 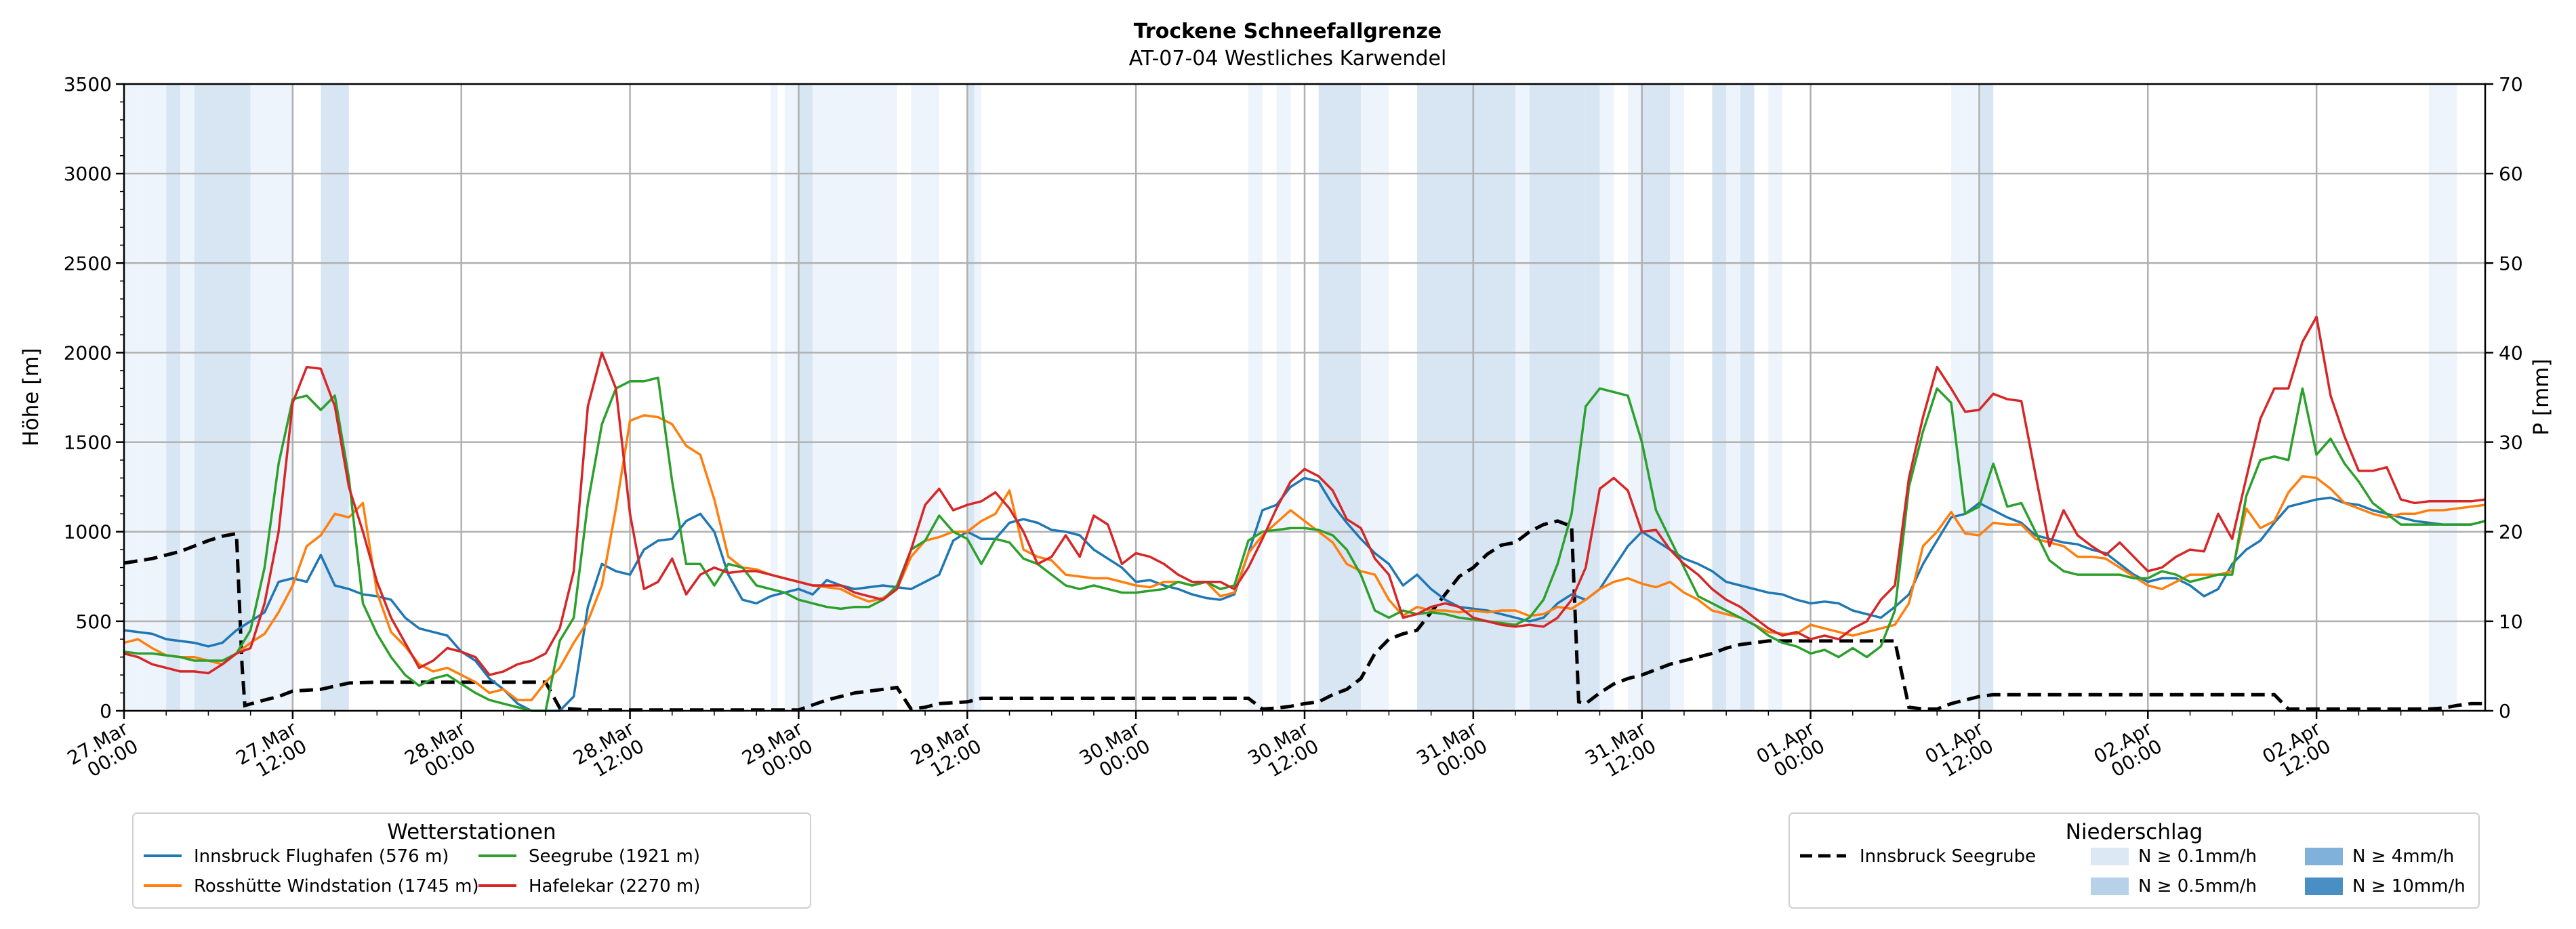 I want to click on chart-title: Trockene Schneefallgrenze, so click(x=1288, y=32).